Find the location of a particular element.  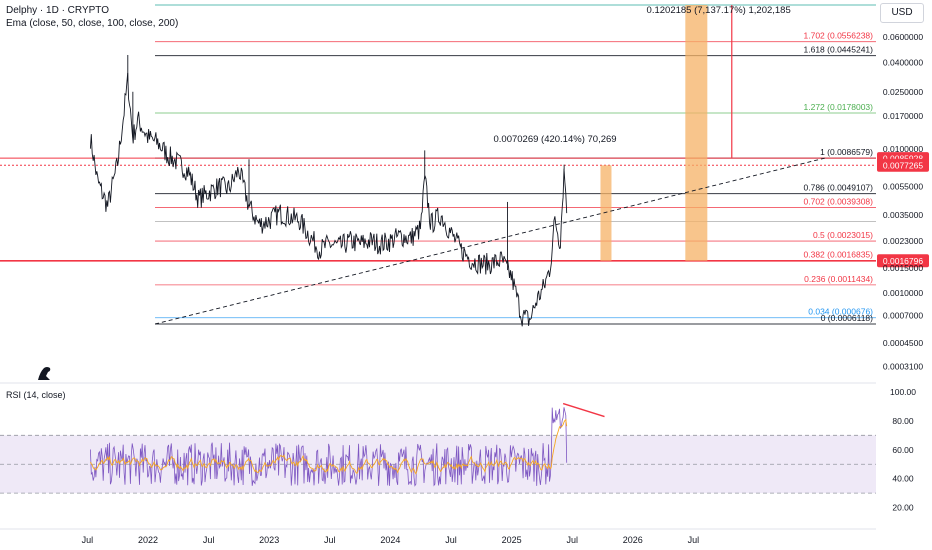

fib-label-0-5: 0.5 (0.0023015) is located at coordinates (843, 235).